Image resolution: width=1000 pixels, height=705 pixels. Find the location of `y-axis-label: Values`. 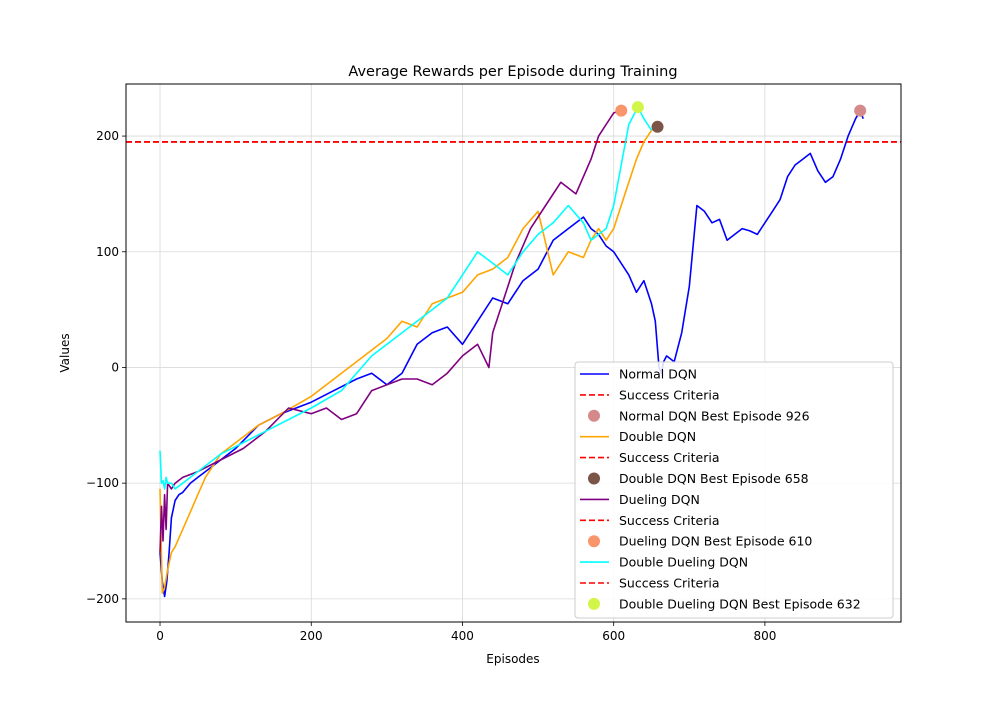

y-axis-label: Values is located at coordinates (65, 352).